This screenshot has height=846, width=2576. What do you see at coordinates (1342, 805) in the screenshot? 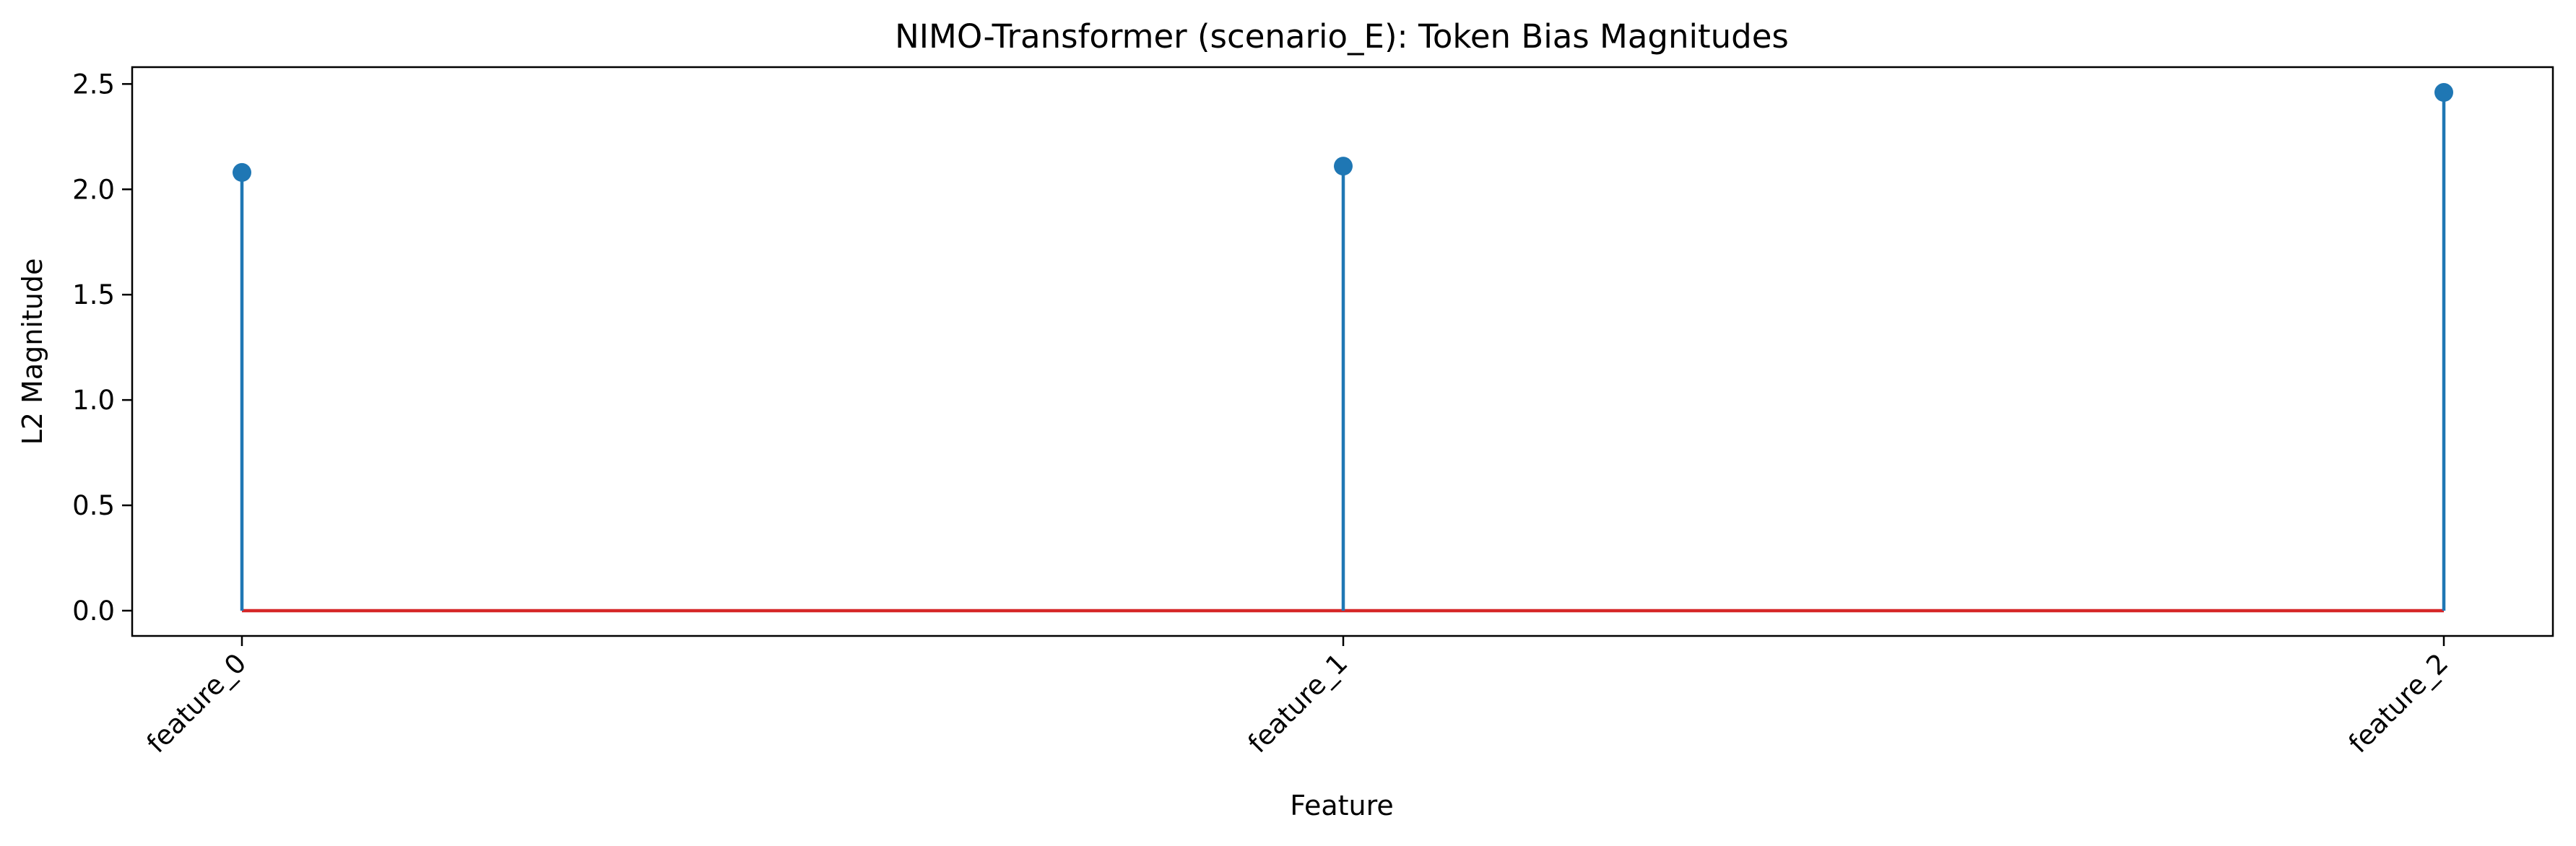
I see `x-axis-label: Feature` at bounding box center [1342, 805].